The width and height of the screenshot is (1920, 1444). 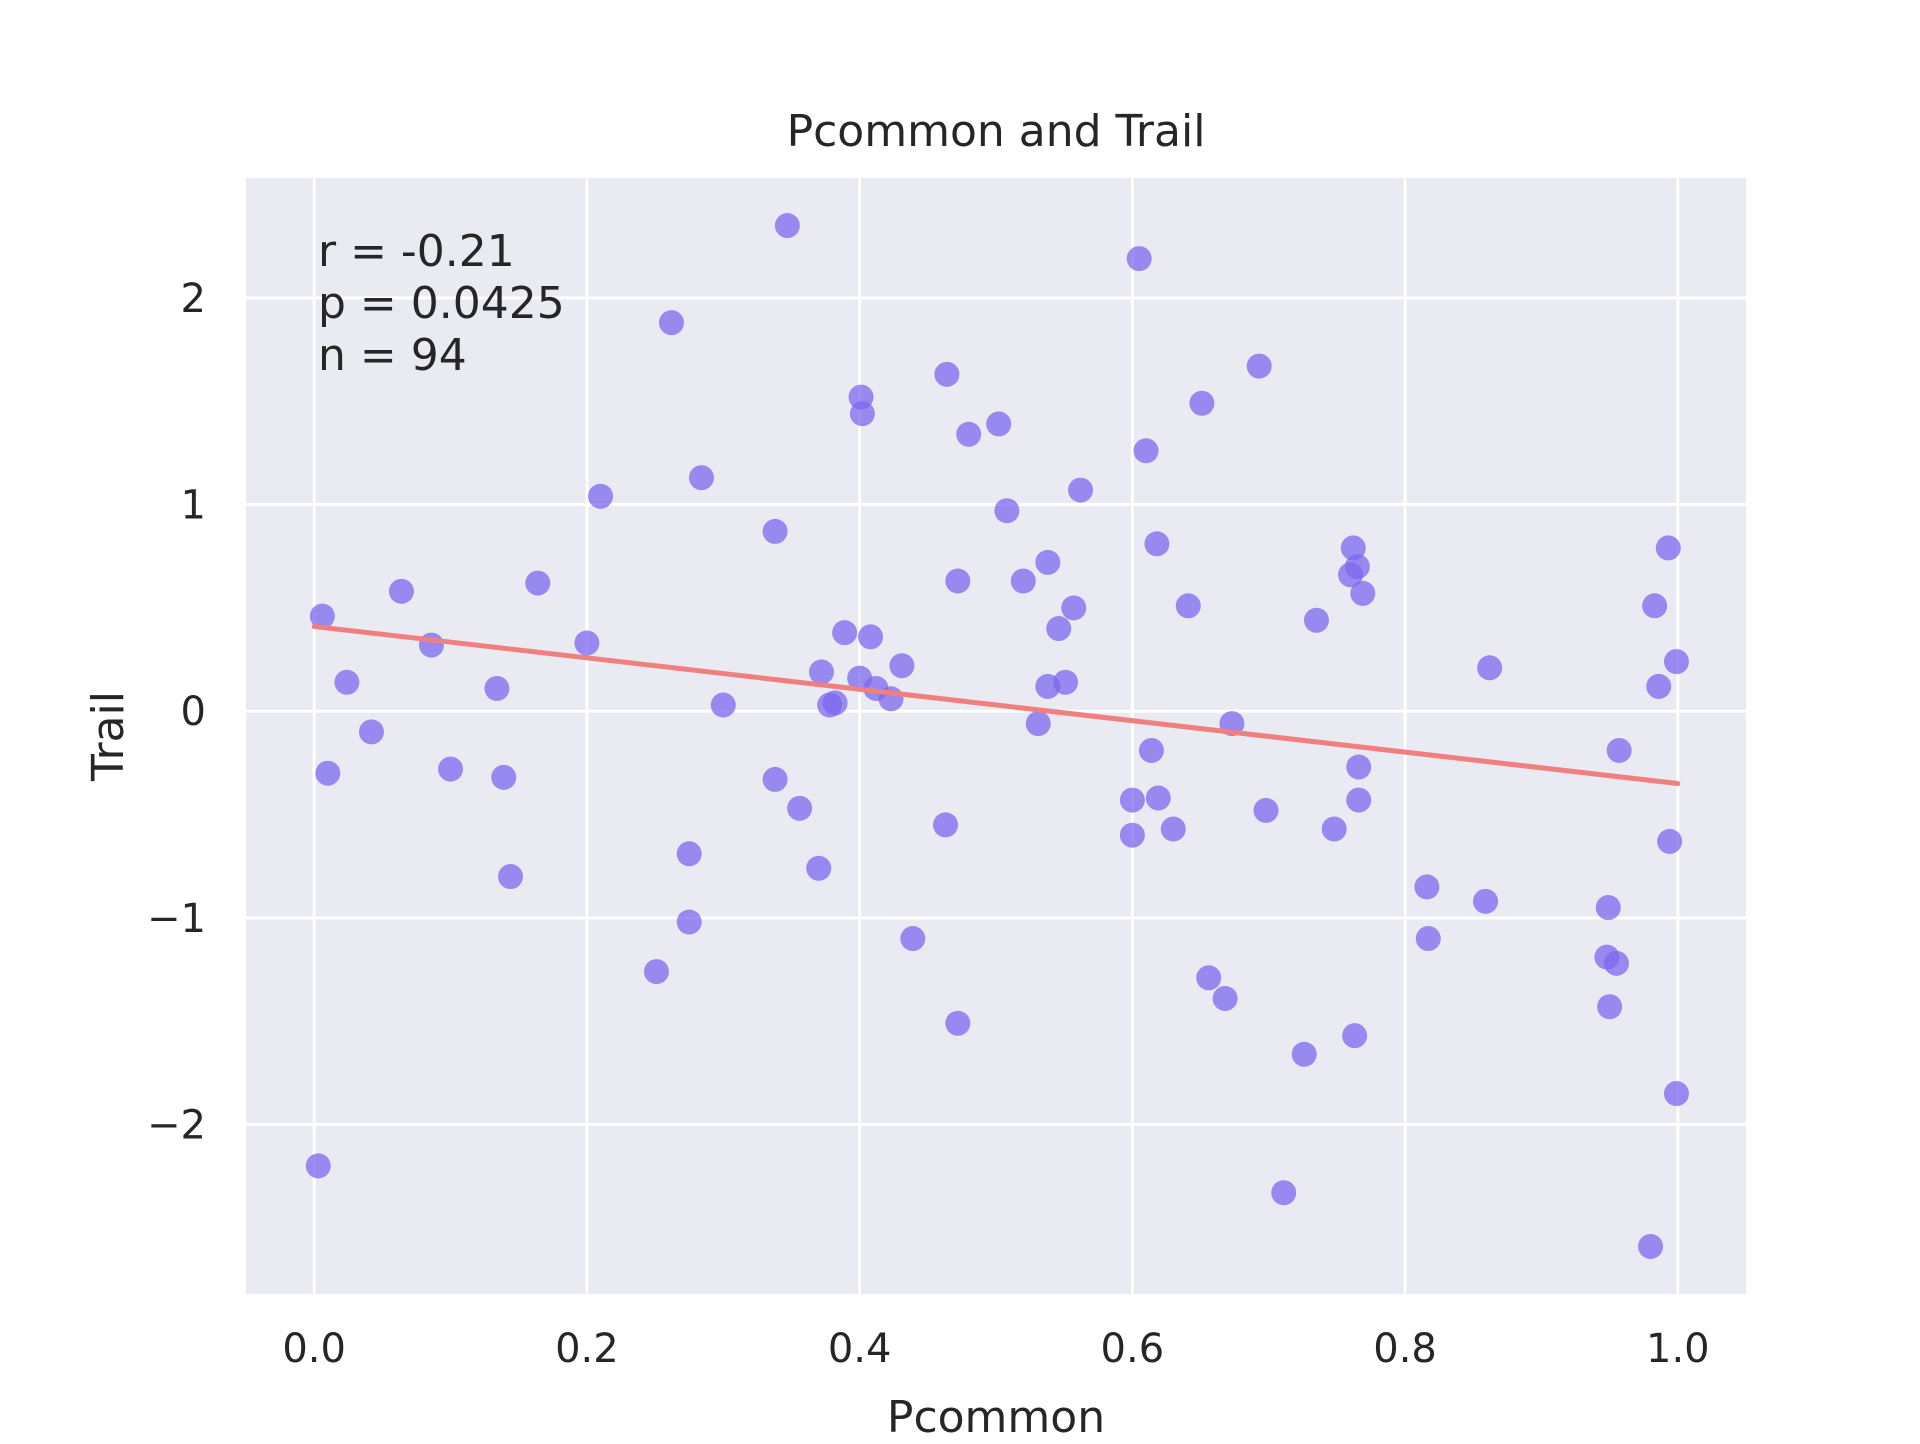 I want to click on x-tick-label: 0.4, so click(x=860, y=1349).